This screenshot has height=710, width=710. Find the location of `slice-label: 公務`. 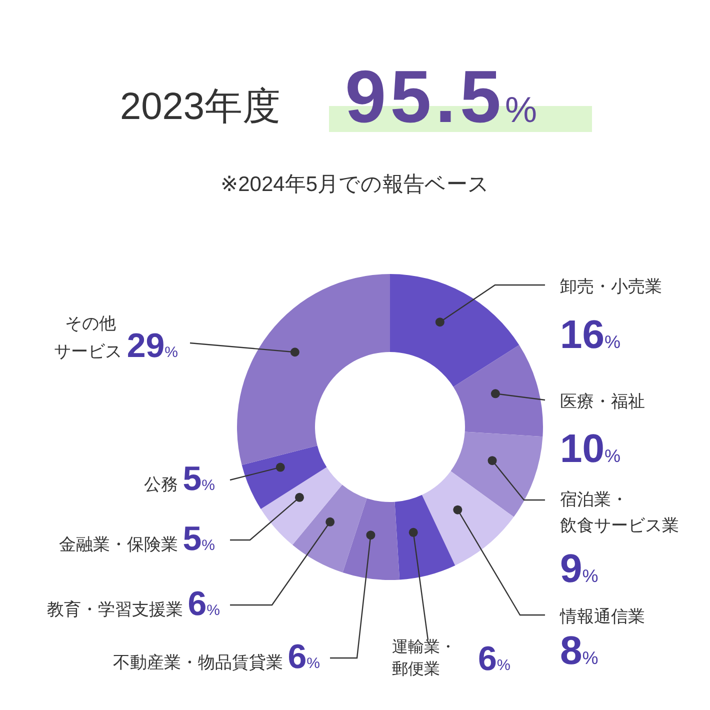

slice-label: 公務 is located at coordinates (163, 484).